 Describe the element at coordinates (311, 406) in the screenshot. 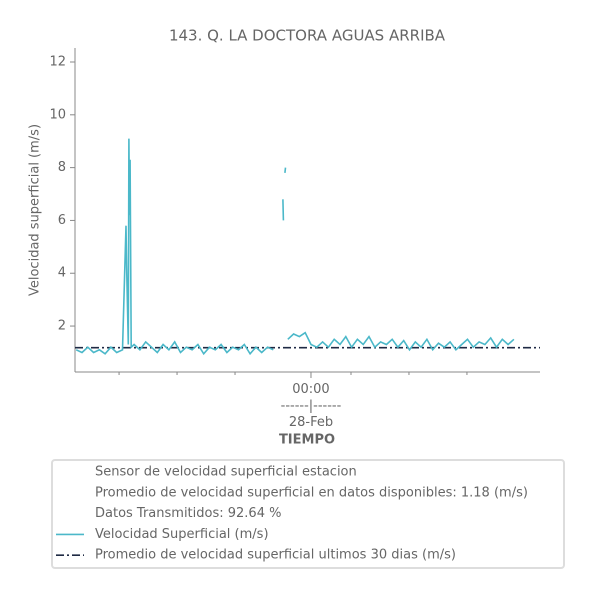

I see `x-tick-label: 00:00 ------|------28-Feb` at that location.